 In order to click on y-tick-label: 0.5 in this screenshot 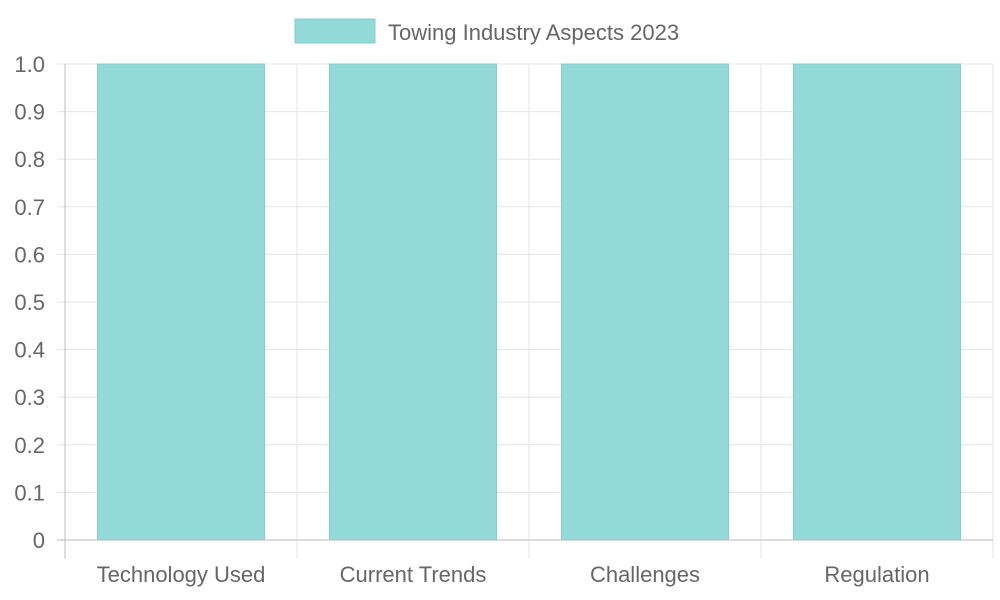, I will do `click(29, 302)`.